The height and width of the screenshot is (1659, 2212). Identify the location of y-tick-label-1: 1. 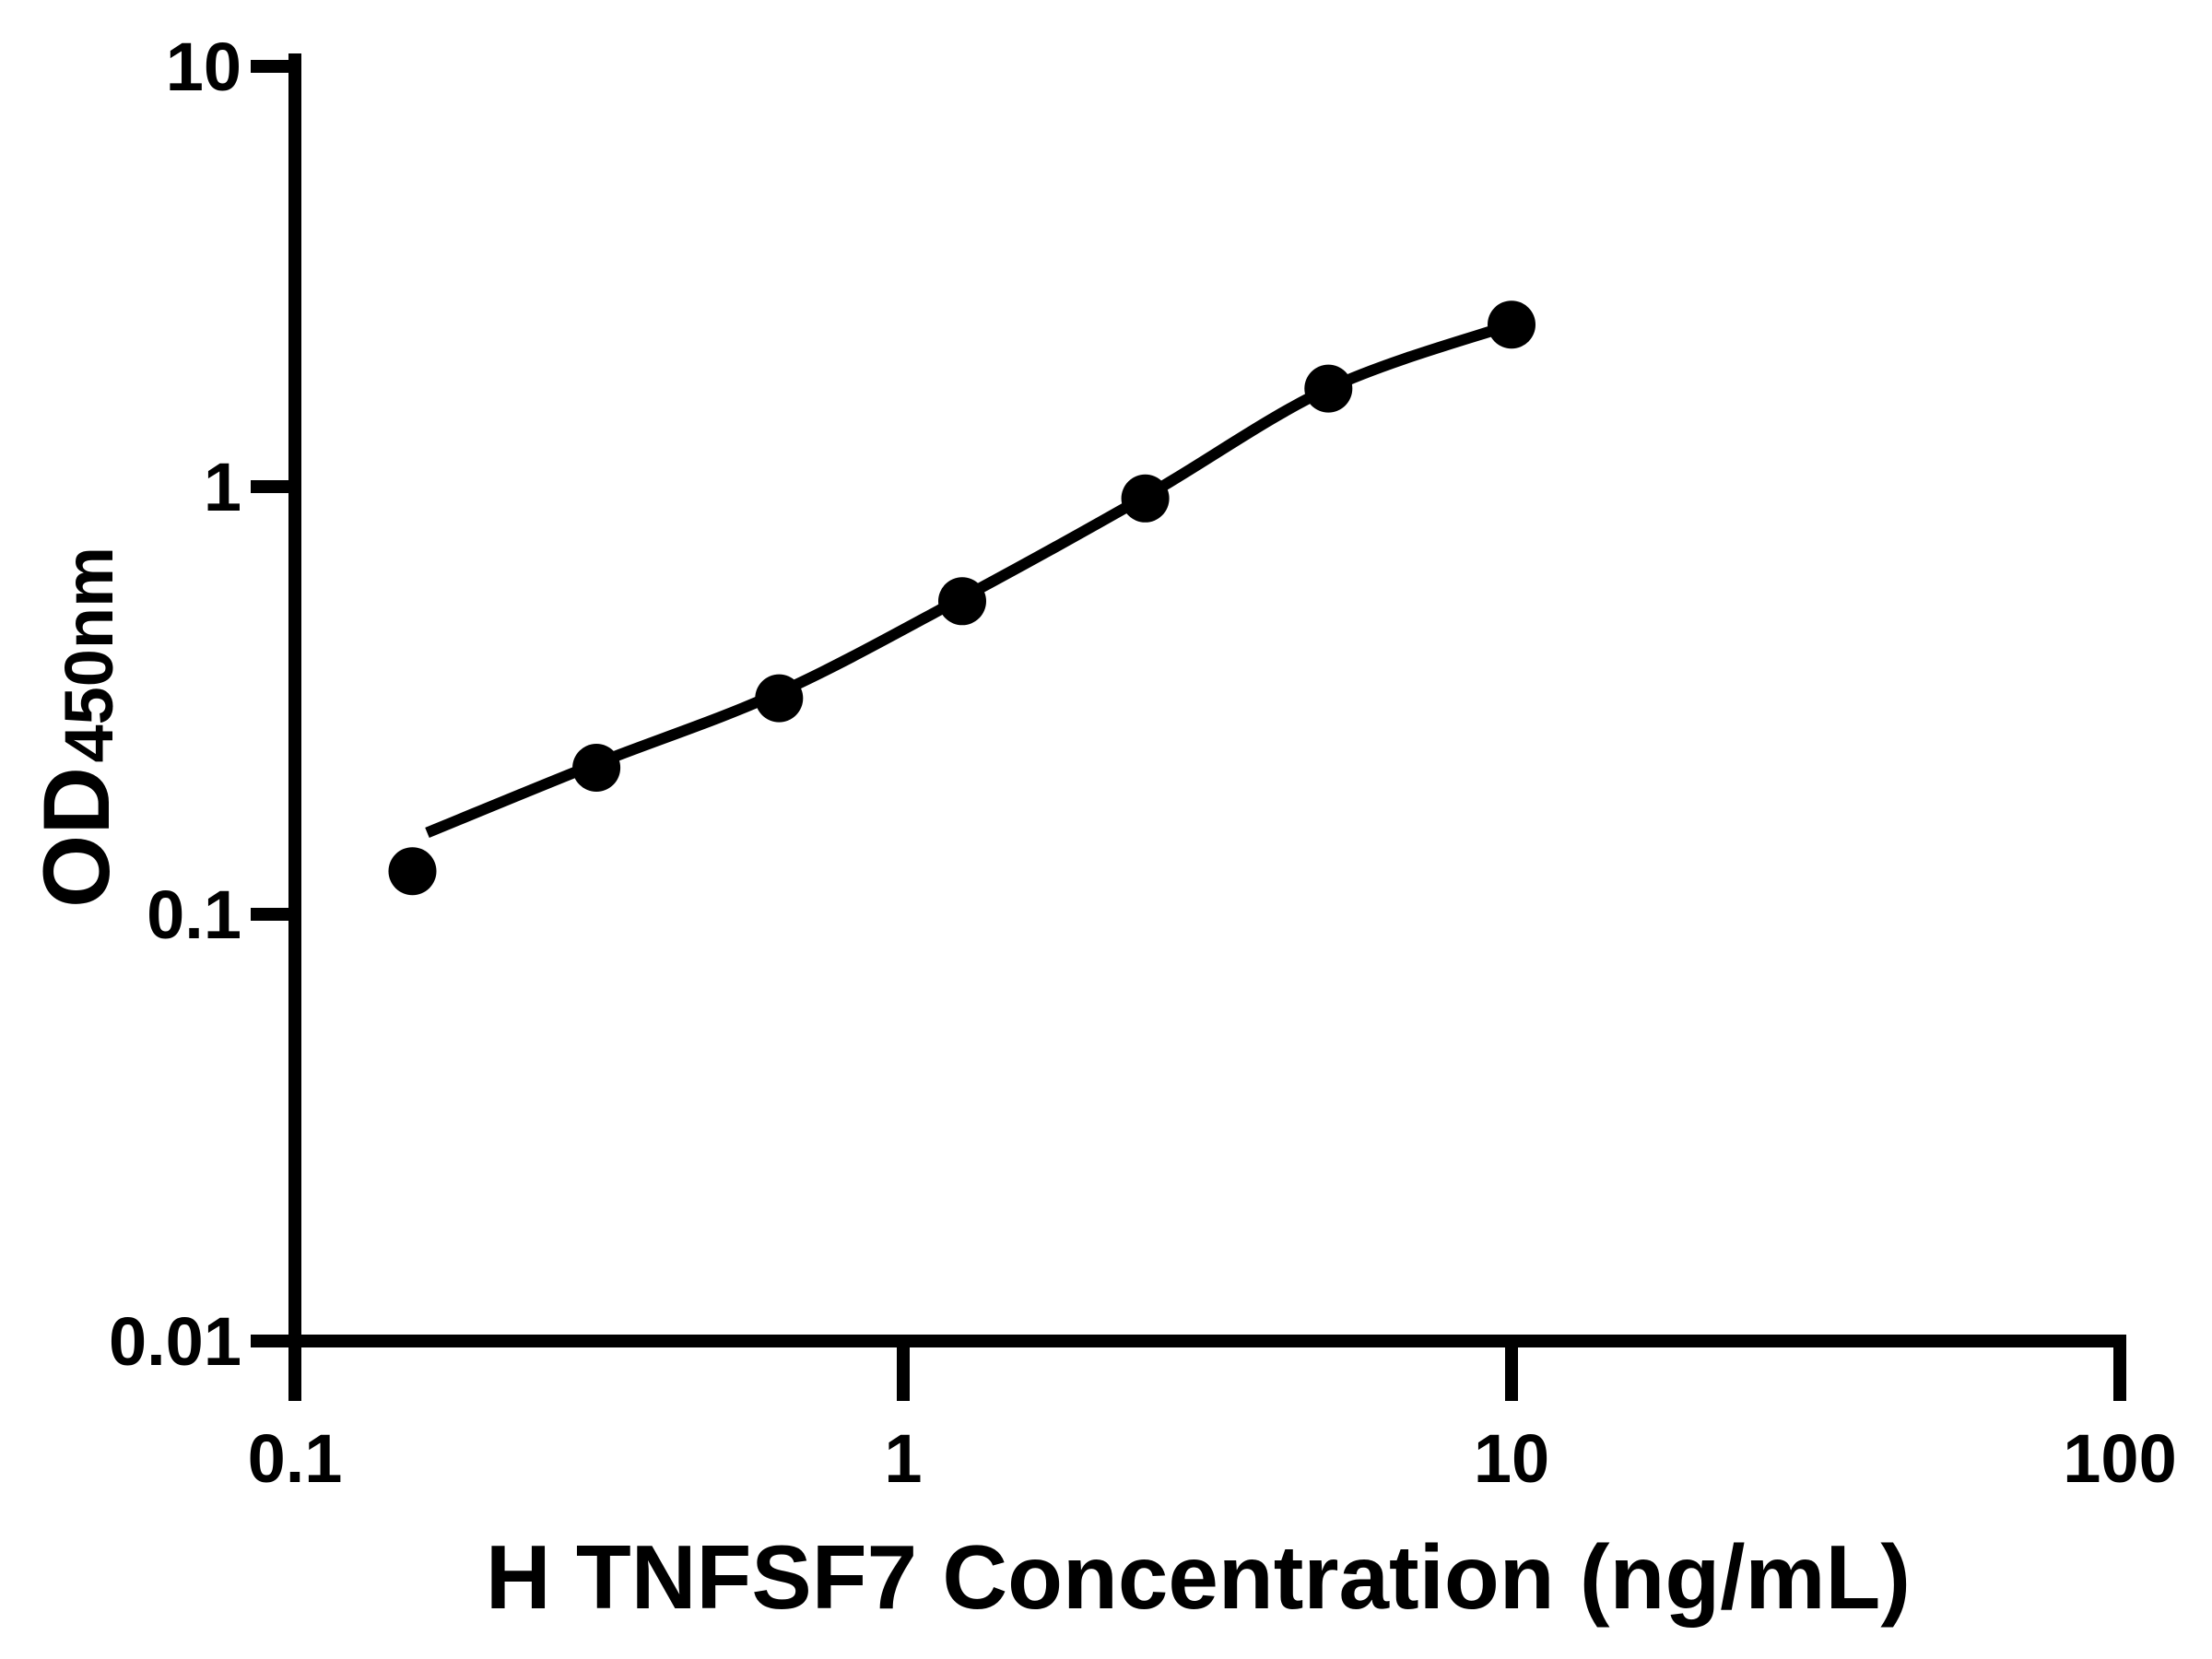
(222, 487).